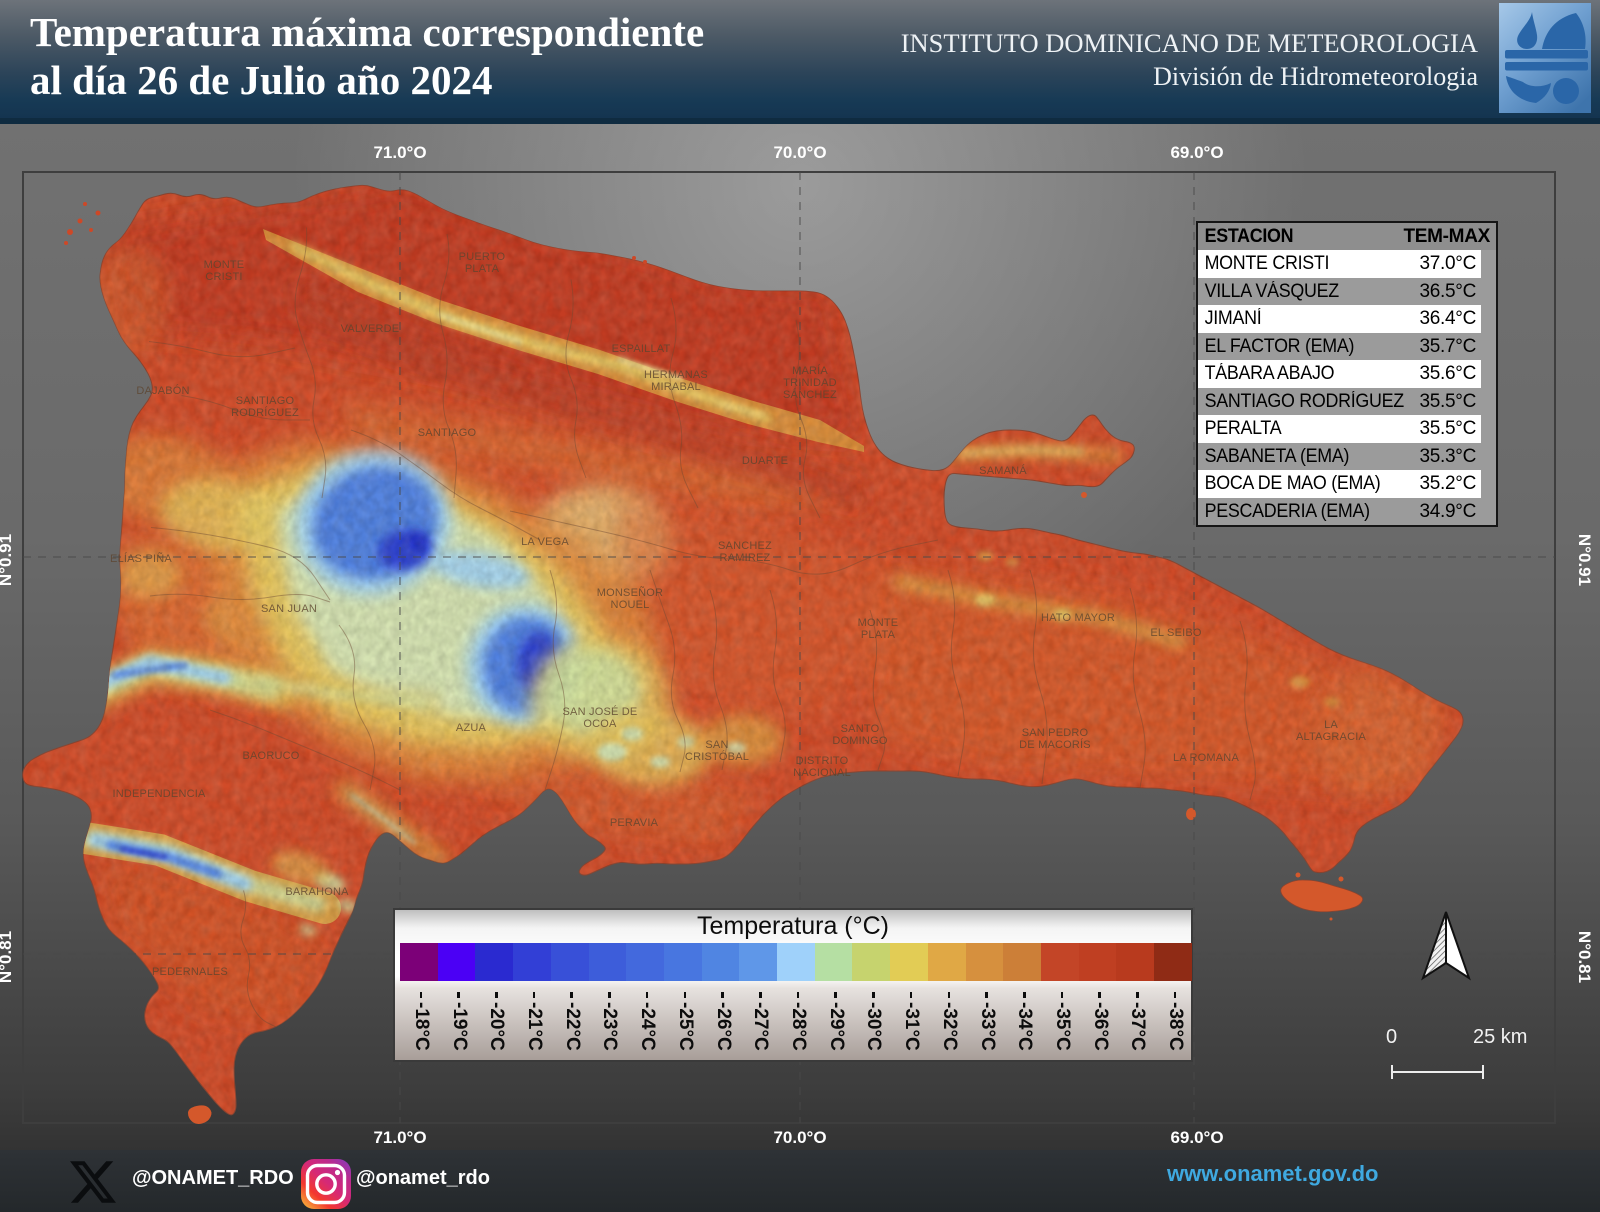  What do you see at coordinates (810, 383) in the screenshot?
I see `svg-text: TRINIDAD` at bounding box center [810, 383].